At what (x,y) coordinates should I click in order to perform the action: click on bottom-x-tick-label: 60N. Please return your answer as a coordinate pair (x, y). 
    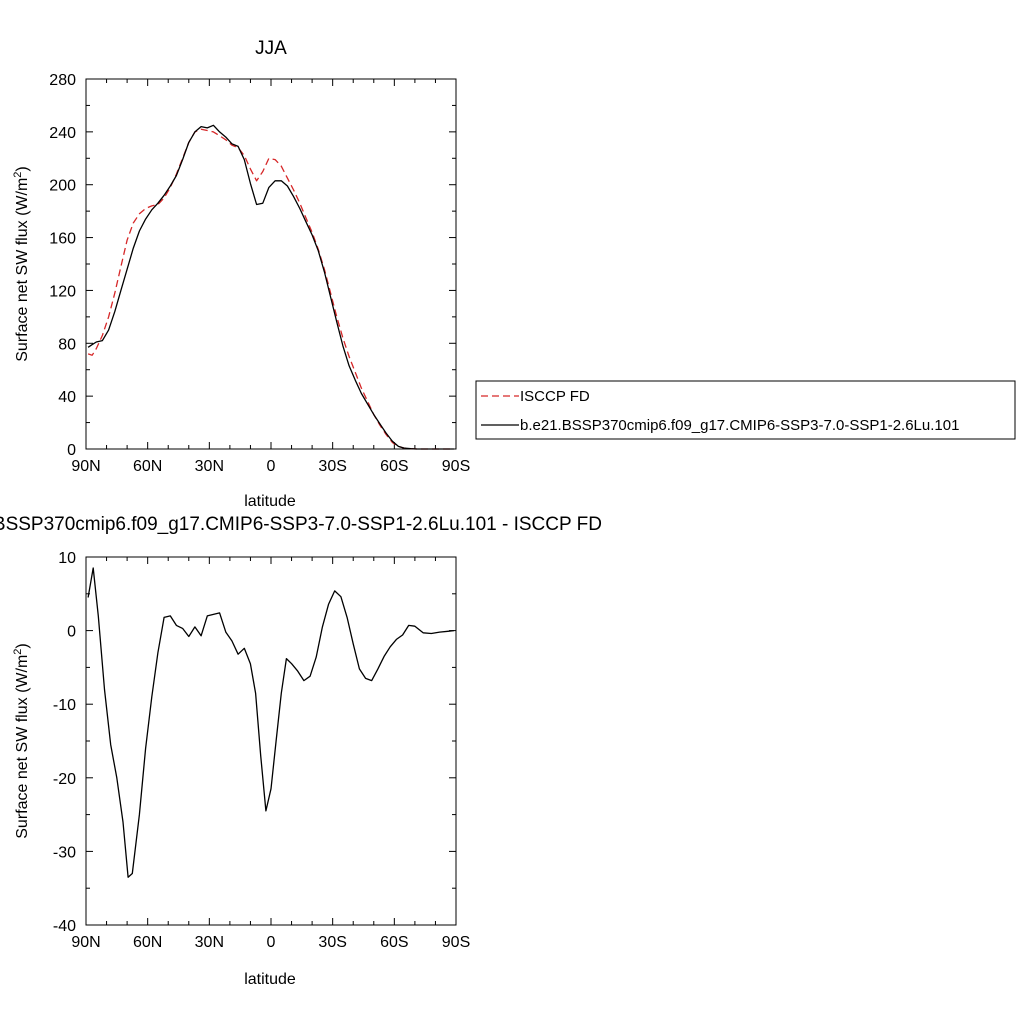
    Looking at the image, I should click on (147, 942).